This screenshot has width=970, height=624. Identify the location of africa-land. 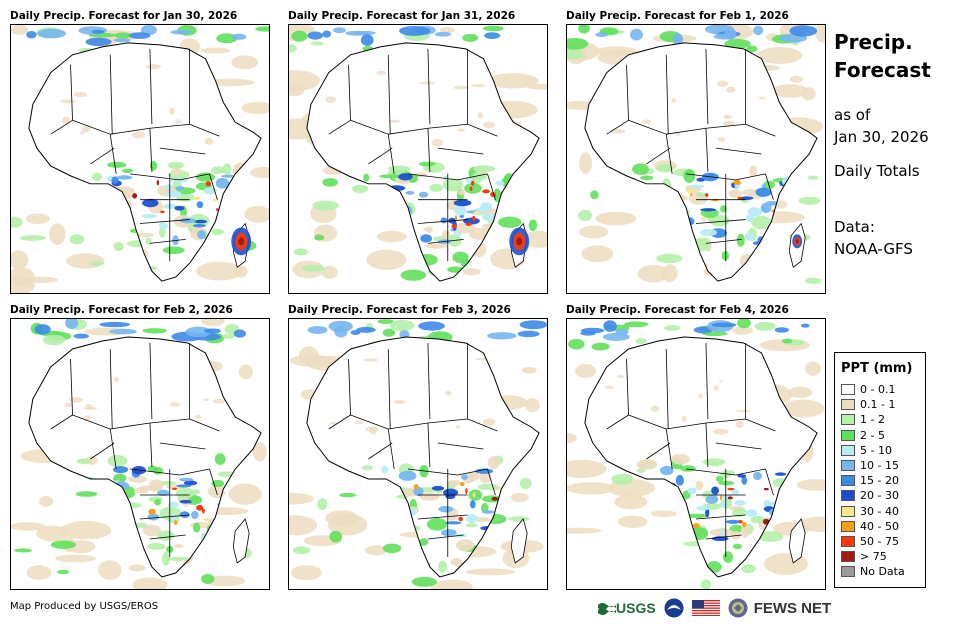
(145, 162).